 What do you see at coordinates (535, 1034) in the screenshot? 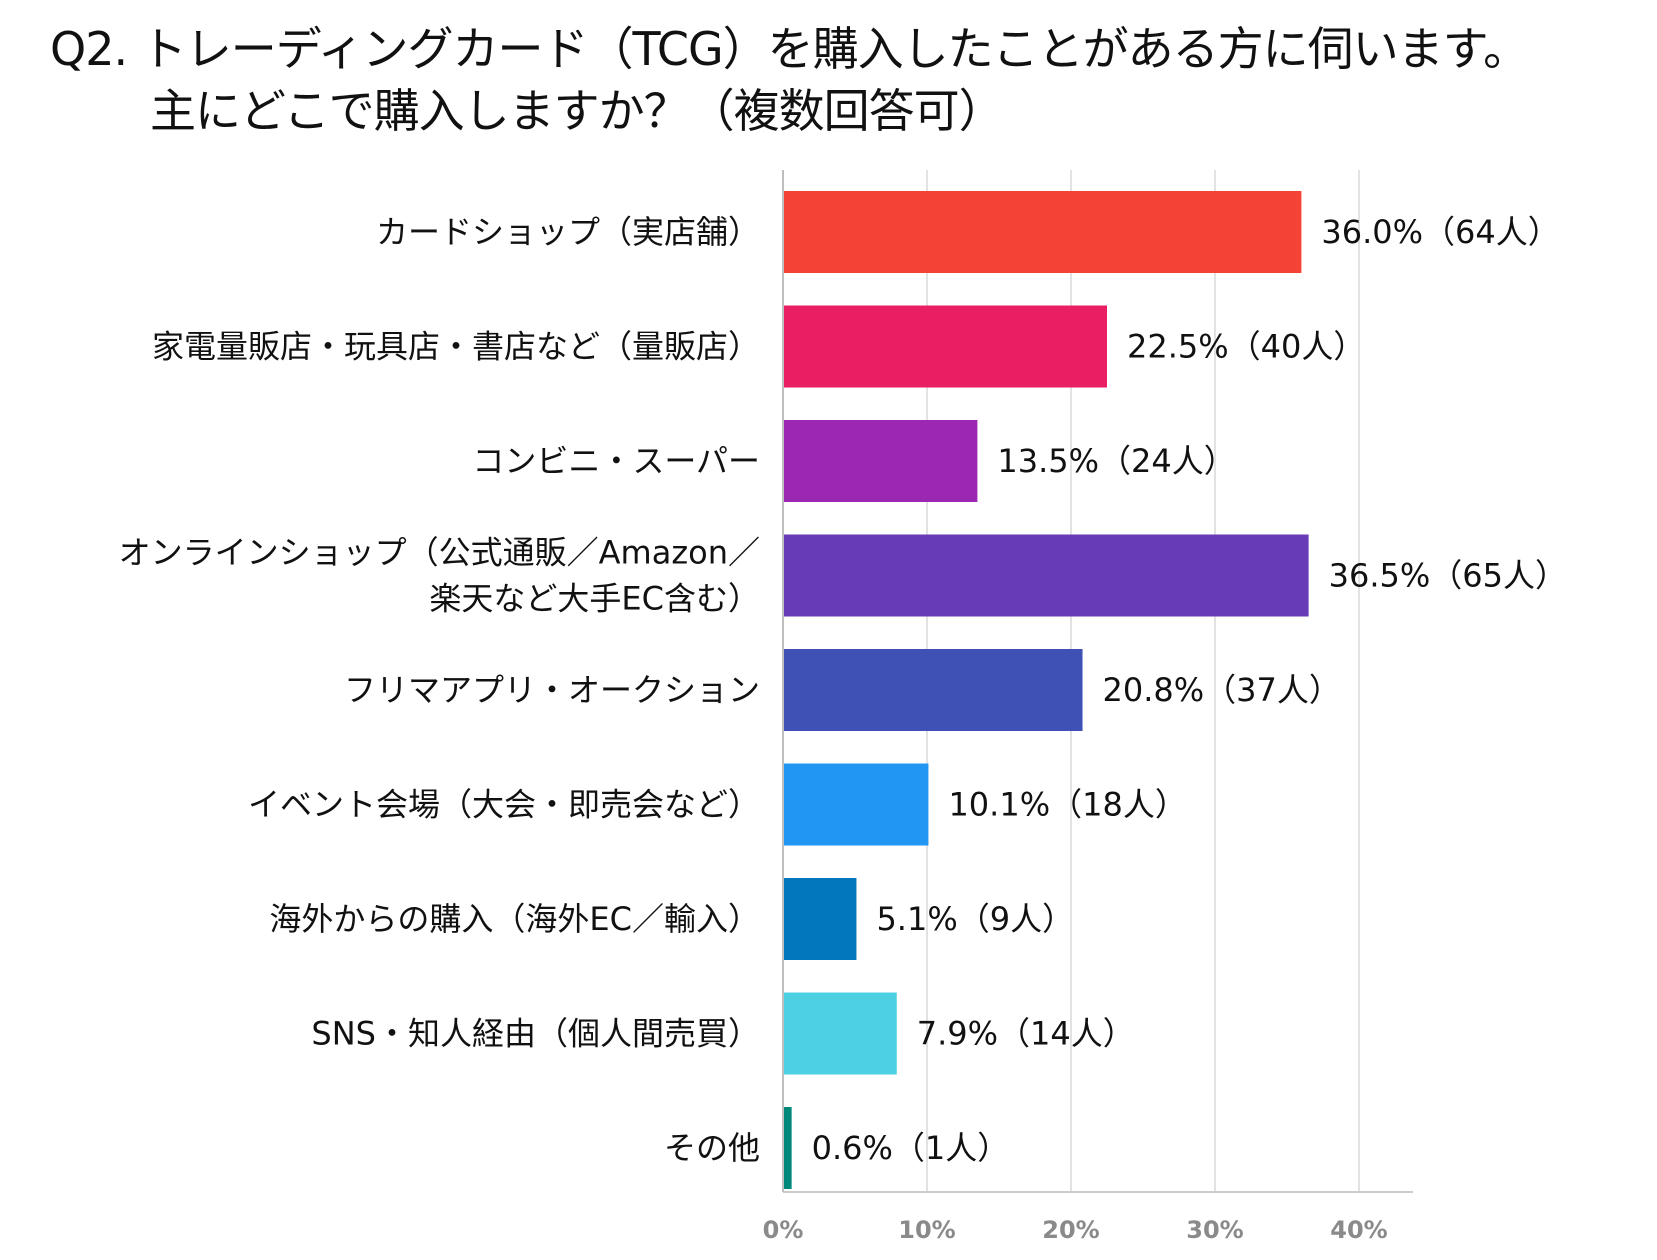
I see `category-label: SNS・知人経由（個人間売買）` at bounding box center [535, 1034].